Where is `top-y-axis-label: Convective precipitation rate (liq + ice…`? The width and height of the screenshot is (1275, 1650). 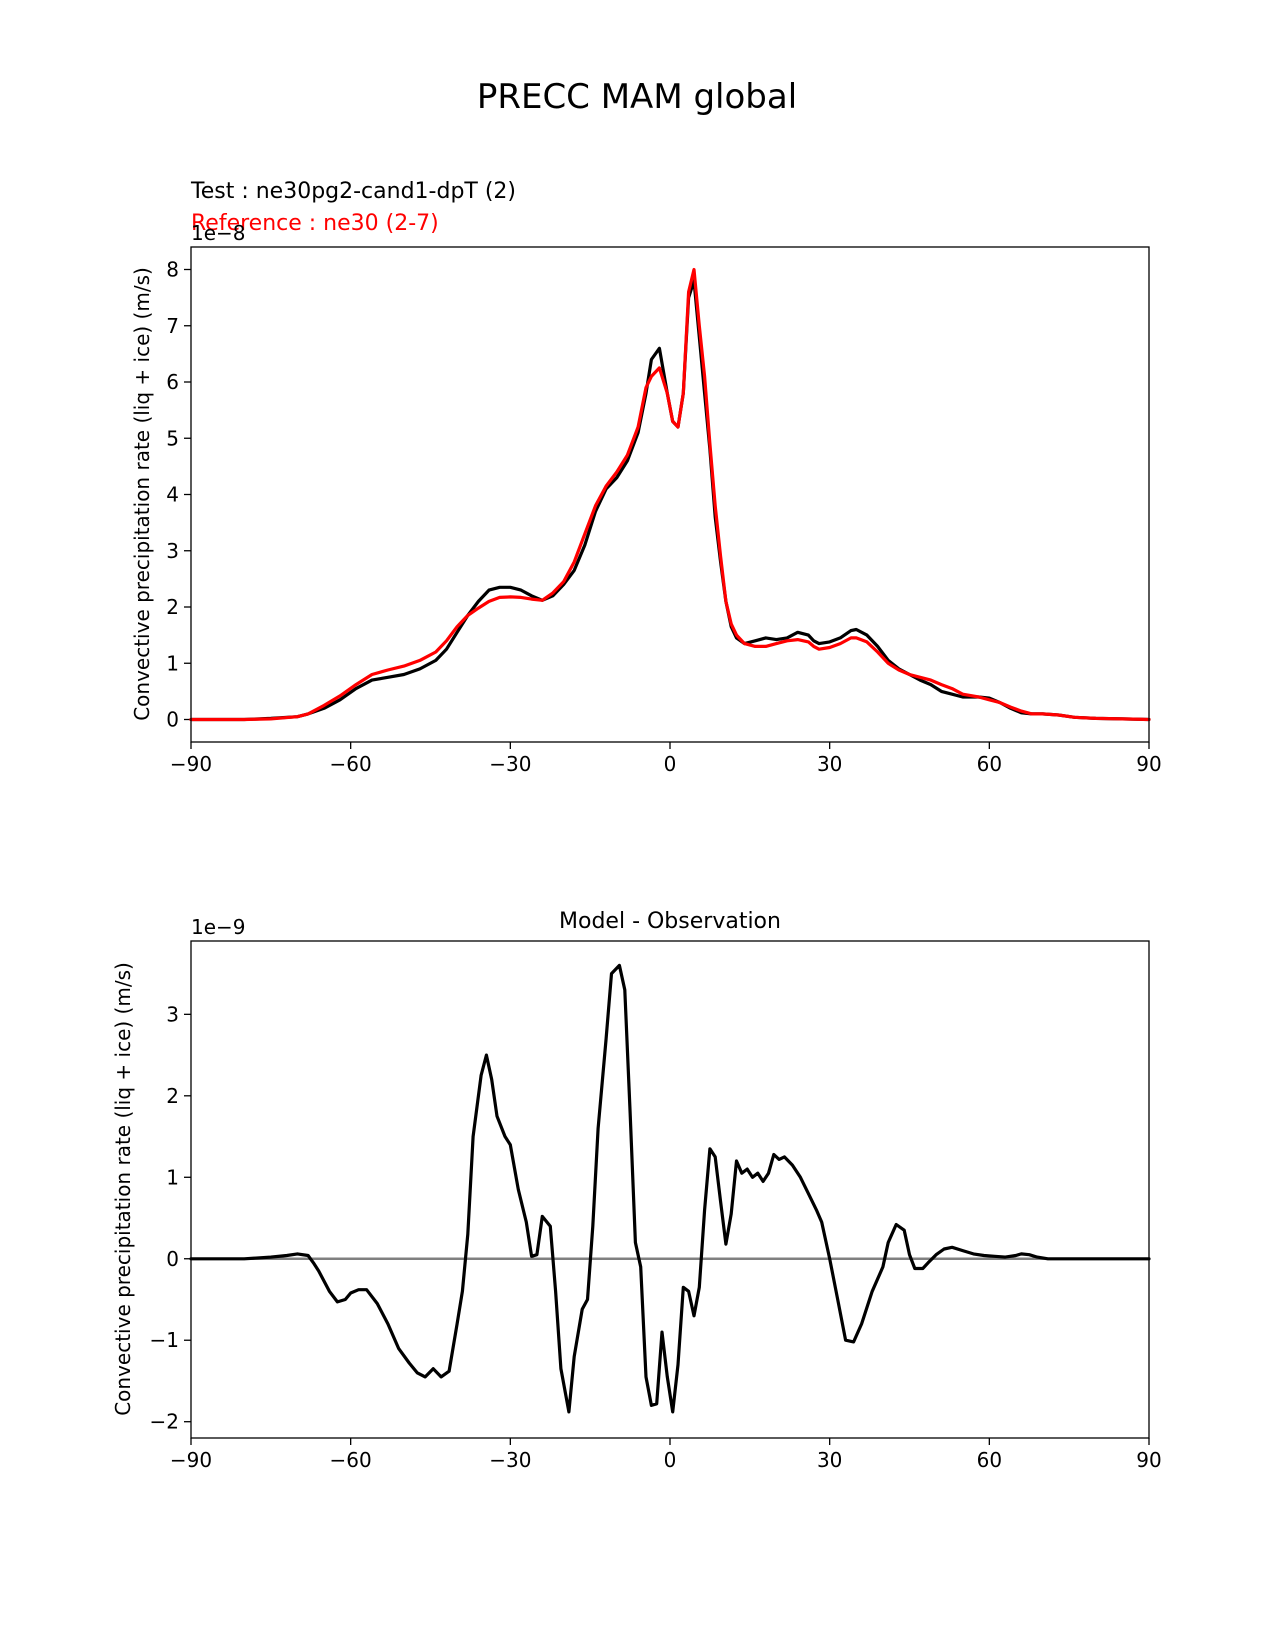 top-y-axis-label: Convective precipitation rate (liq + ice… is located at coordinates (142, 494).